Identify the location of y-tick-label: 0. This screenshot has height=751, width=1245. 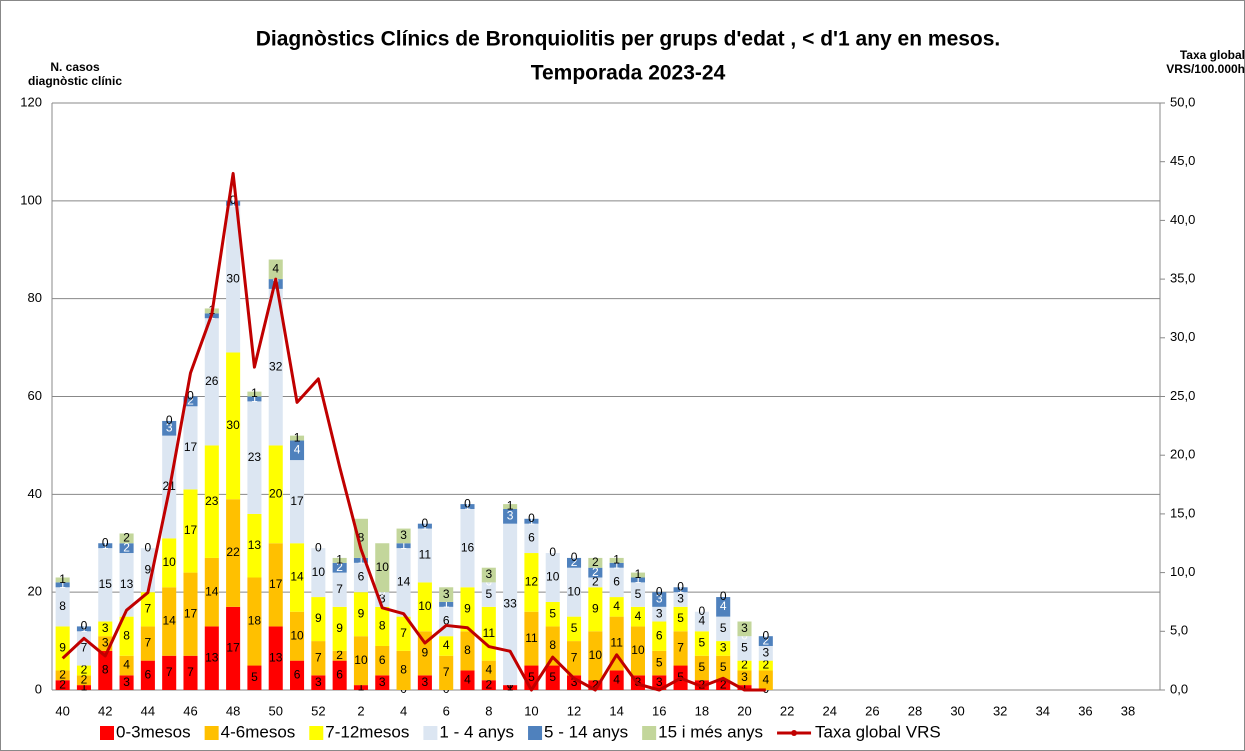
(38, 688).